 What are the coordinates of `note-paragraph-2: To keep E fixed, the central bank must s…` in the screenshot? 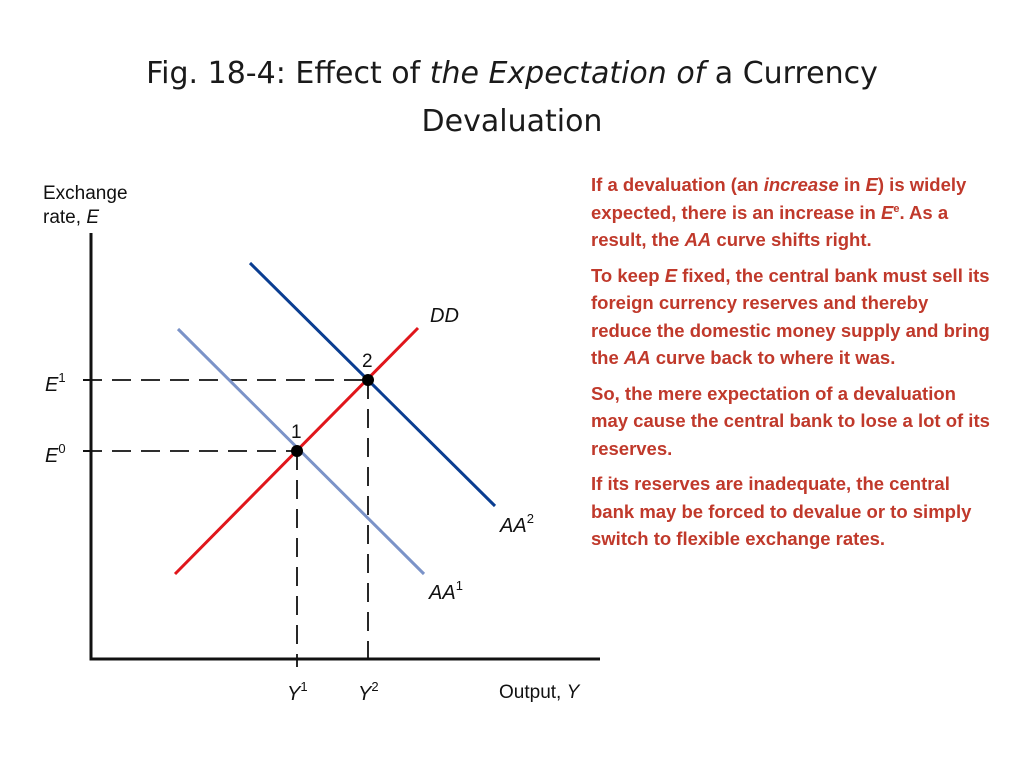 It's located at (791, 317).